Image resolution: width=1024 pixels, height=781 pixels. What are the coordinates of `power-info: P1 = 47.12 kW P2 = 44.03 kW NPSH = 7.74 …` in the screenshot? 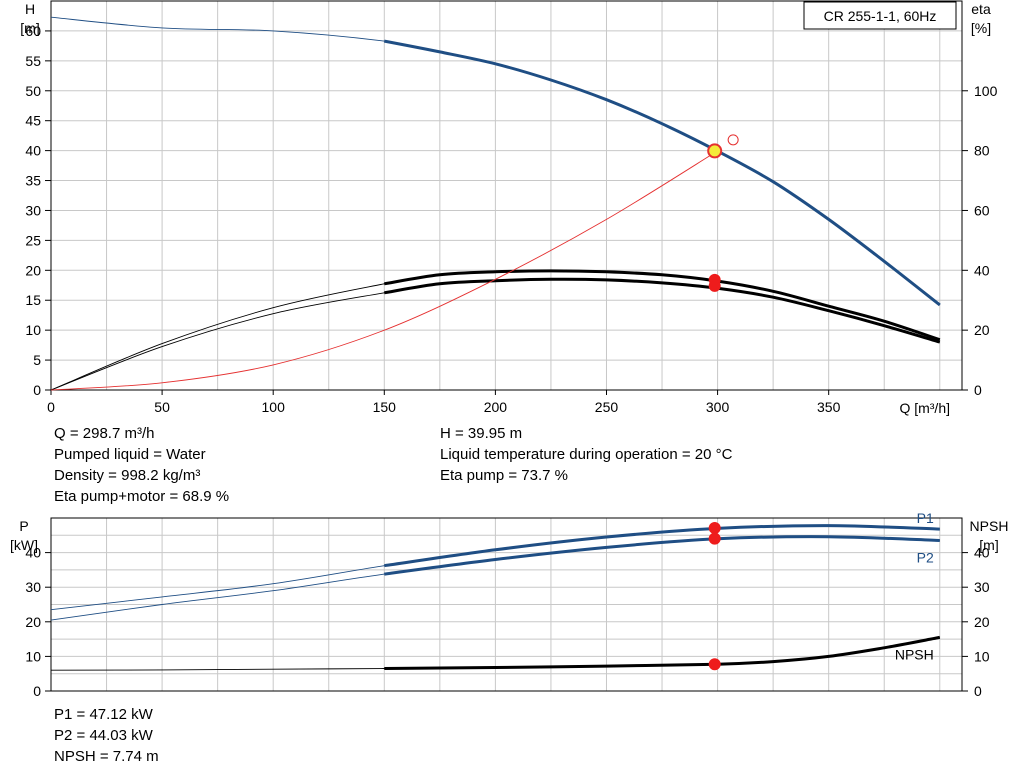 It's located at (106, 735).